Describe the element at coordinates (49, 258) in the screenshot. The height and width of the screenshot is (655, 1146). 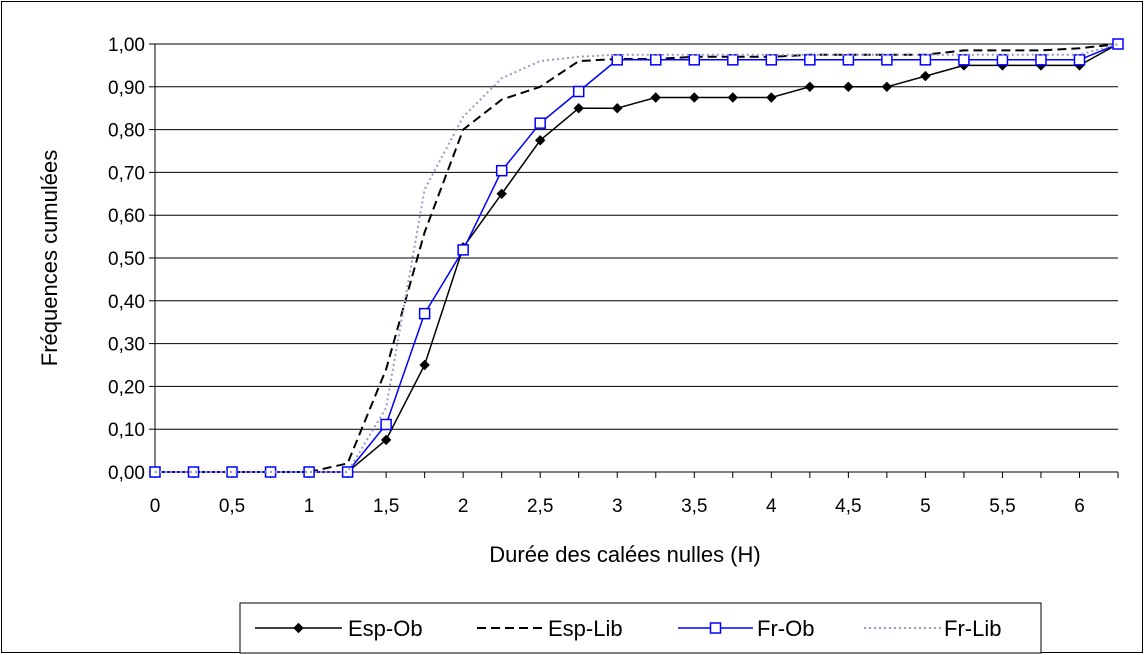
I see `y-axis-title: Fréquences cumulées` at that location.